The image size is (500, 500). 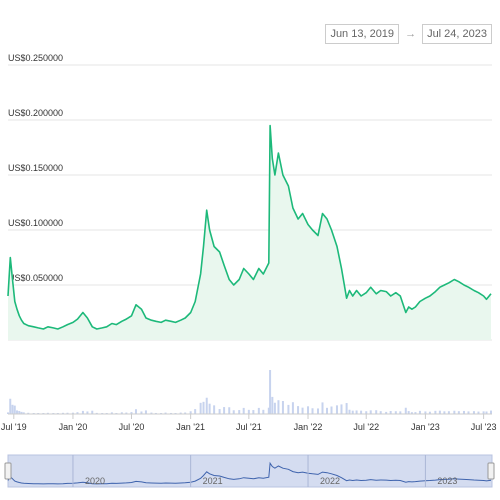 I want to click on x-tick-label: Jul '21, so click(x=249, y=427).